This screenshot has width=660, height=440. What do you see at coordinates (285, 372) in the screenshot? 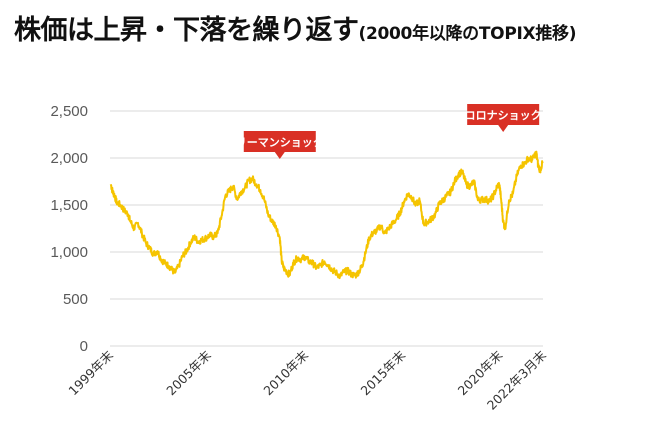
I see `x-tick-label: 2010年末` at bounding box center [285, 372].